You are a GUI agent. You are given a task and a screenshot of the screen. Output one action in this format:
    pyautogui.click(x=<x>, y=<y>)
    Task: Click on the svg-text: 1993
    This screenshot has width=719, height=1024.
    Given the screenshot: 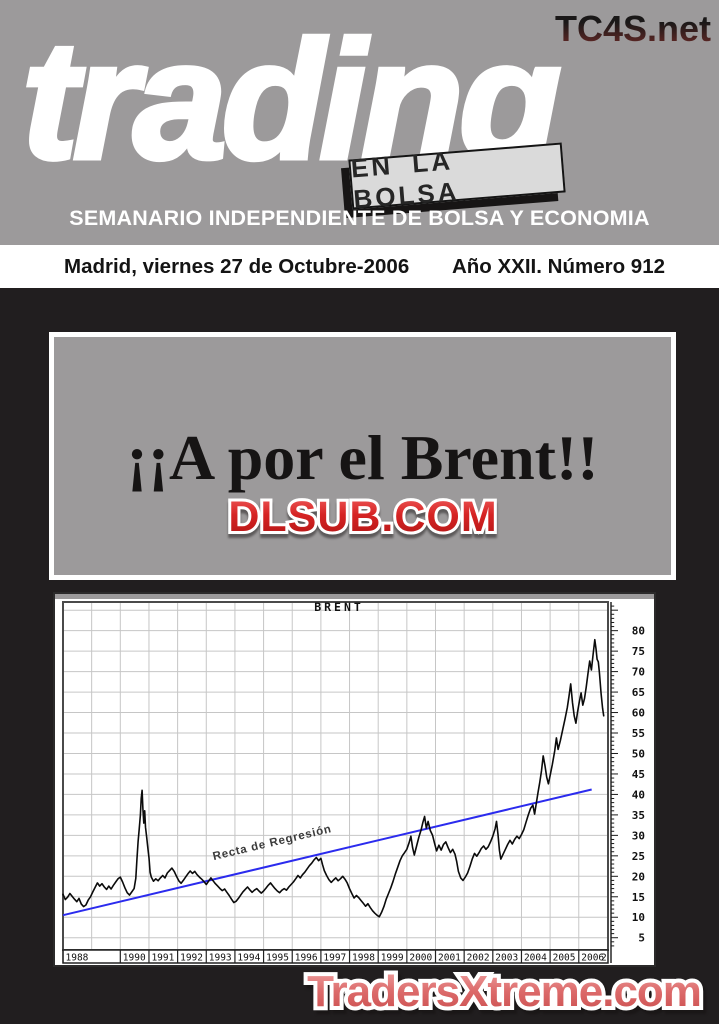 What is the action you would take?
    pyautogui.click(x=220, y=958)
    